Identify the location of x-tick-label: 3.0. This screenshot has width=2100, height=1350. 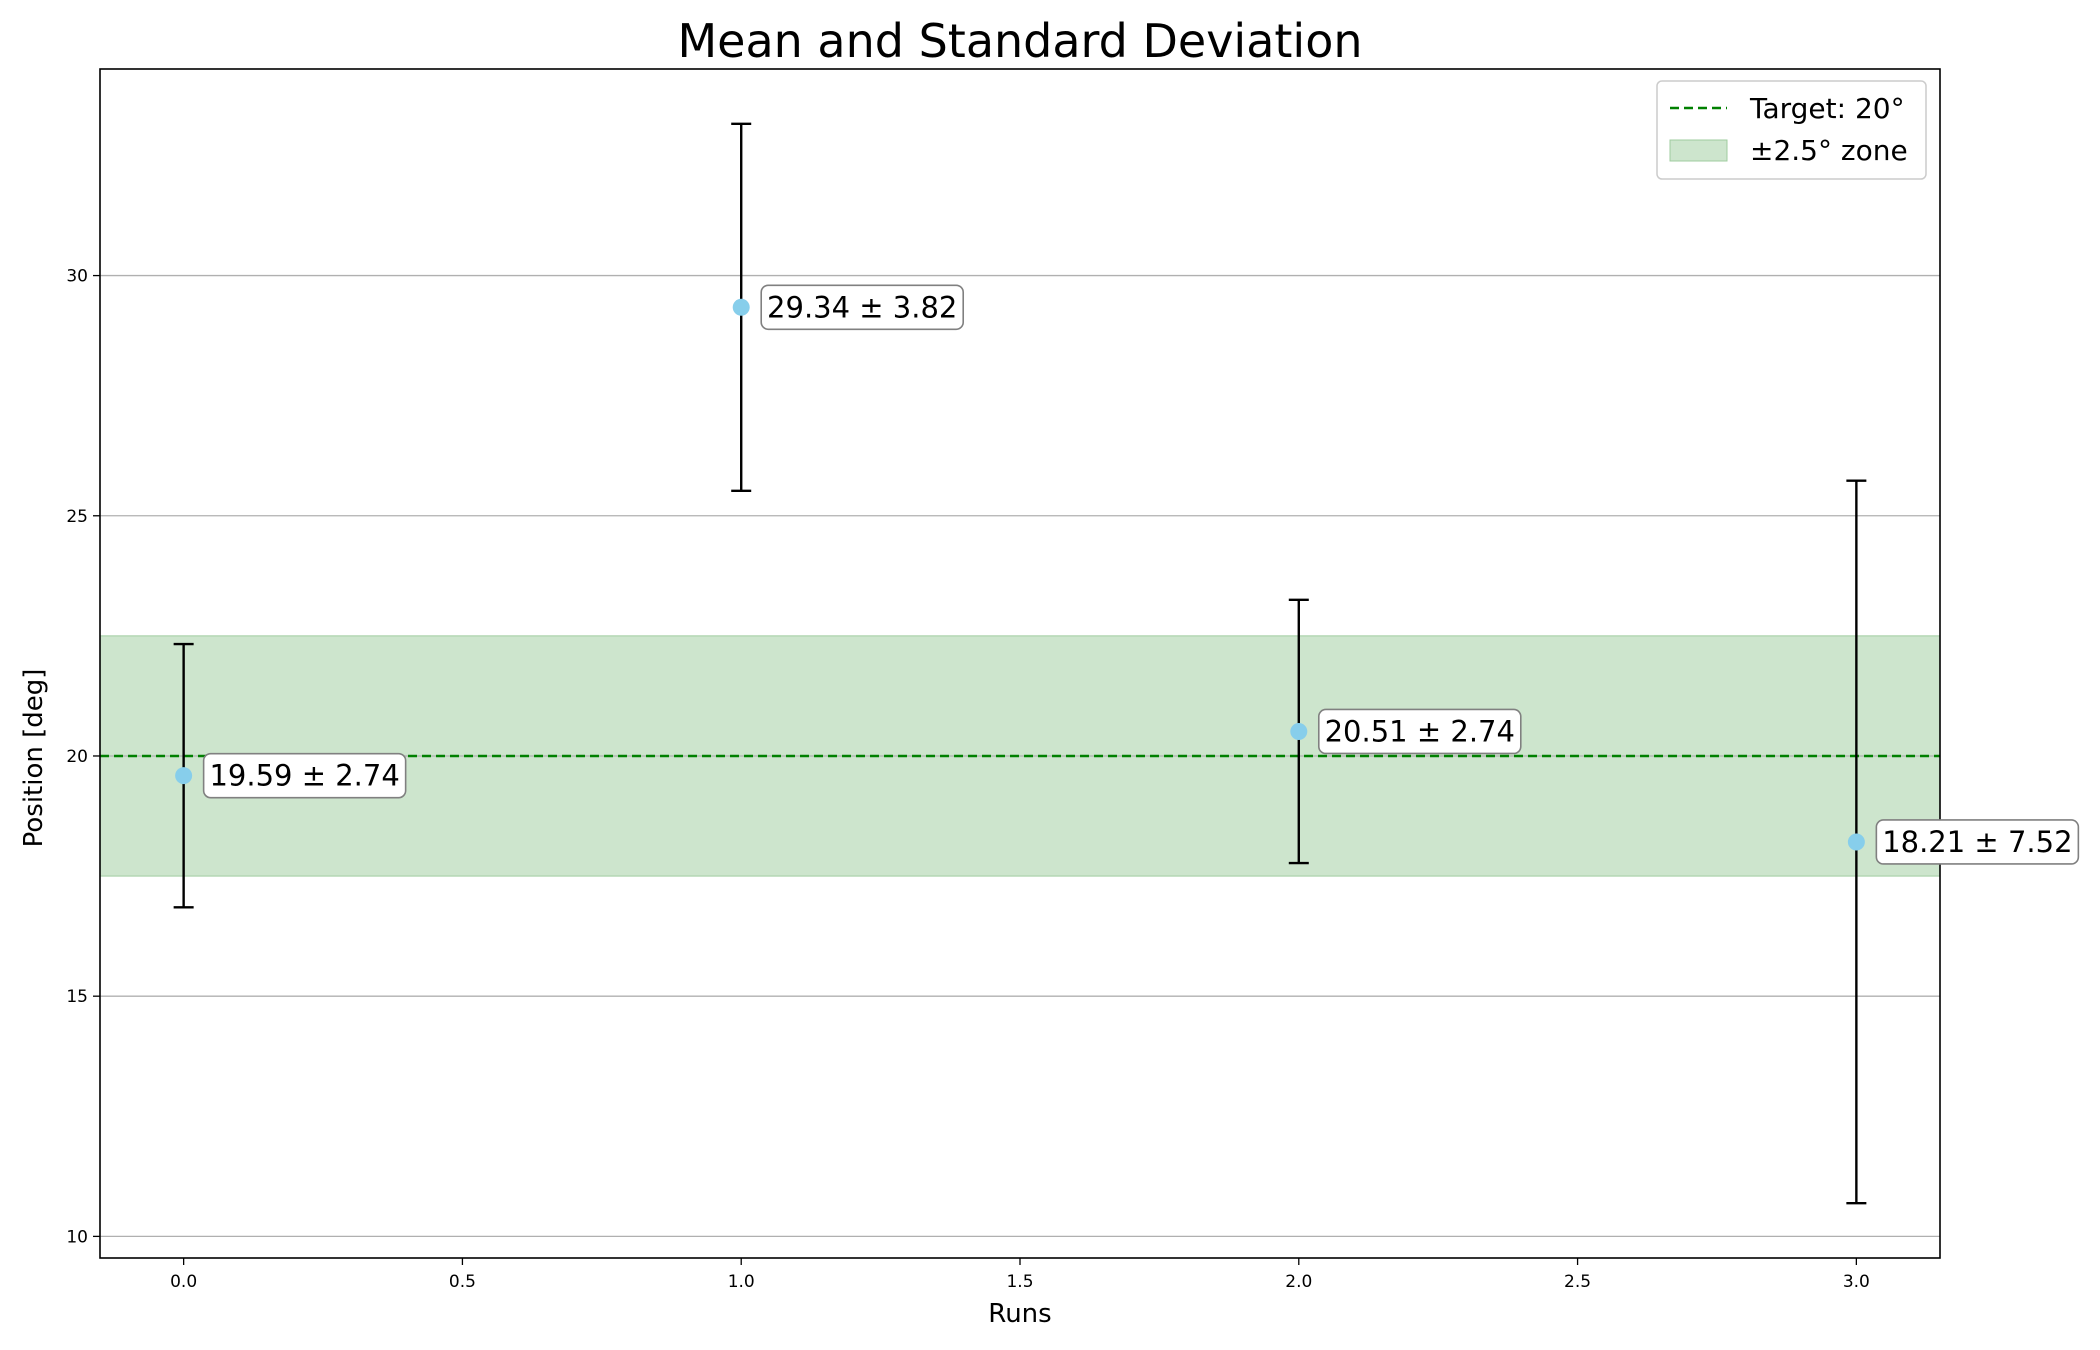
(1856, 1282).